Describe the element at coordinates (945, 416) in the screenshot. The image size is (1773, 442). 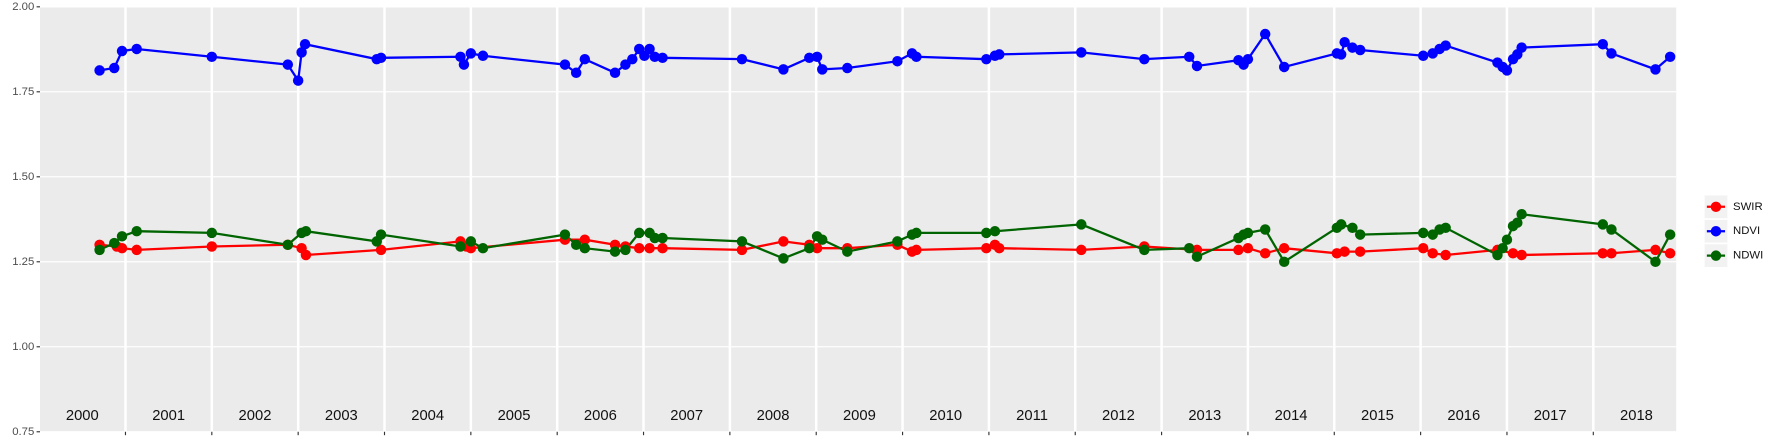
I see `year-label: 2010` at that location.